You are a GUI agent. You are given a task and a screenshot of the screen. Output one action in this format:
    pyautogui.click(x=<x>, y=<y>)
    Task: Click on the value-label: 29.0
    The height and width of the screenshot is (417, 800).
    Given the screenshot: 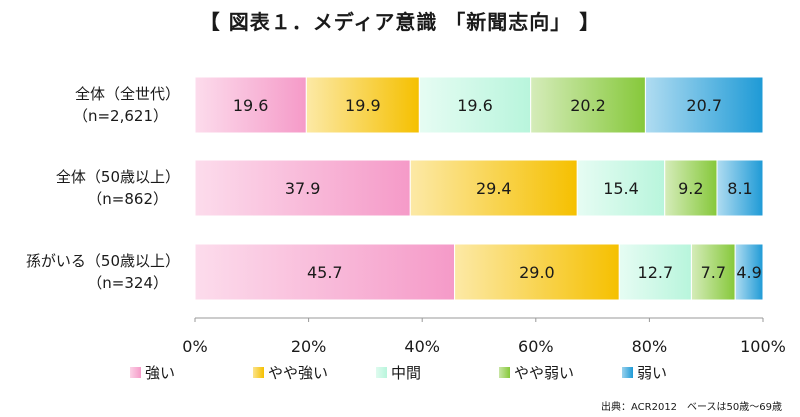 What is the action you would take?
    pyautogui.click(x=537, y=272)
    